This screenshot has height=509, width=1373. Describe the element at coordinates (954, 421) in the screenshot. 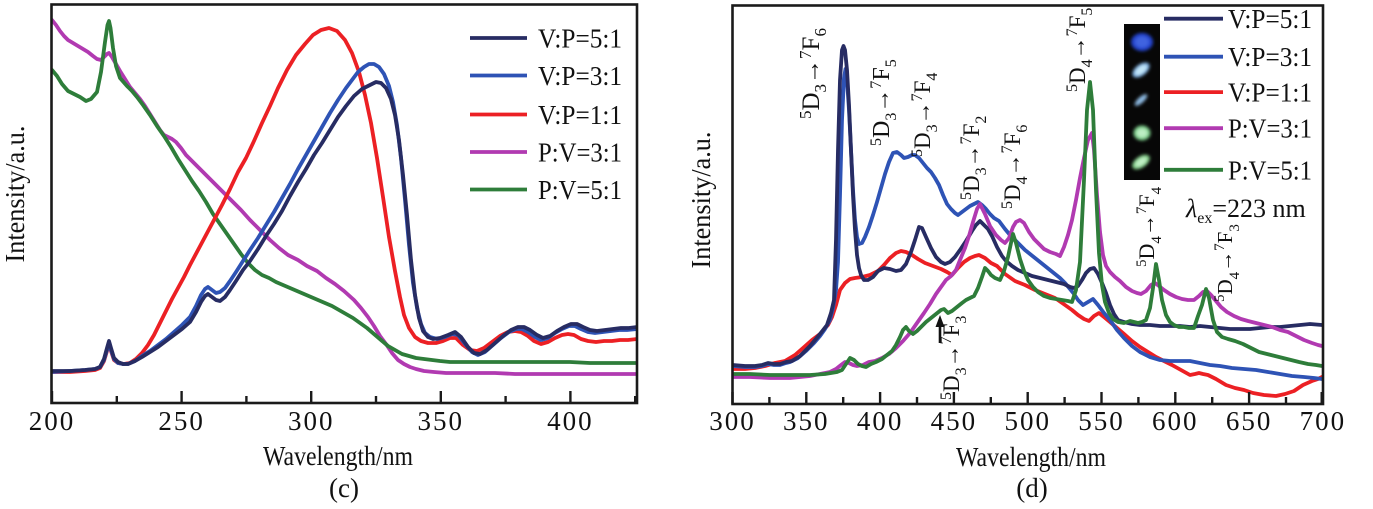

I see `svg-text: 450` at that location.